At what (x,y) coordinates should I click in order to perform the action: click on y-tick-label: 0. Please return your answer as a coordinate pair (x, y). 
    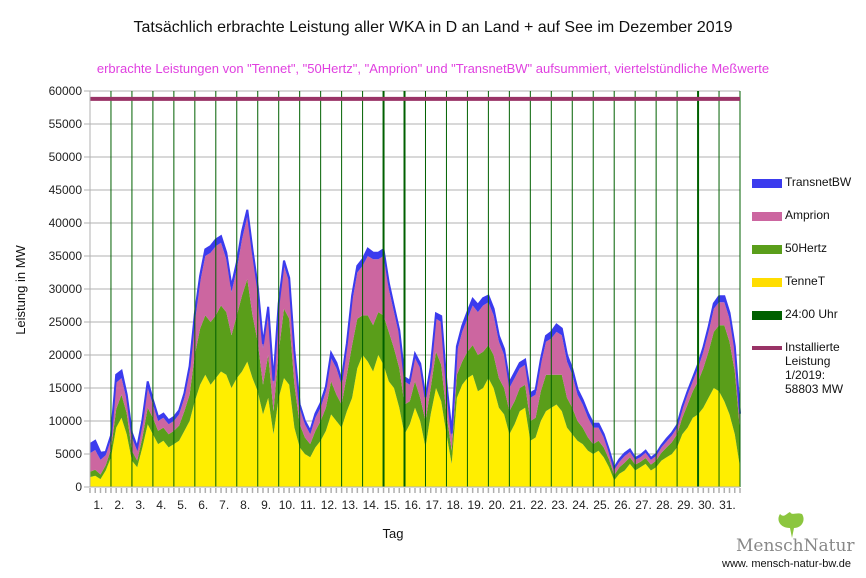
    Looking at the image, I should click on (78, 487).